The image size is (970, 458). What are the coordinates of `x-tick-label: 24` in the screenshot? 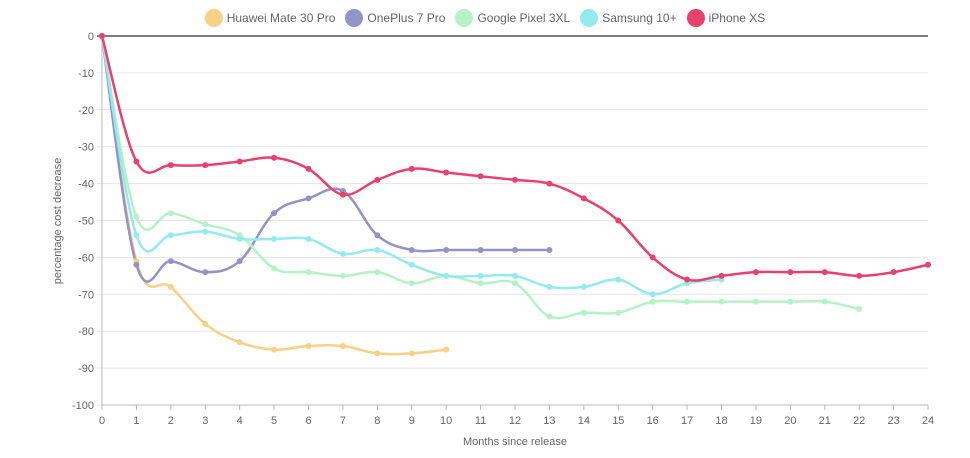 It's located at (928, 421).